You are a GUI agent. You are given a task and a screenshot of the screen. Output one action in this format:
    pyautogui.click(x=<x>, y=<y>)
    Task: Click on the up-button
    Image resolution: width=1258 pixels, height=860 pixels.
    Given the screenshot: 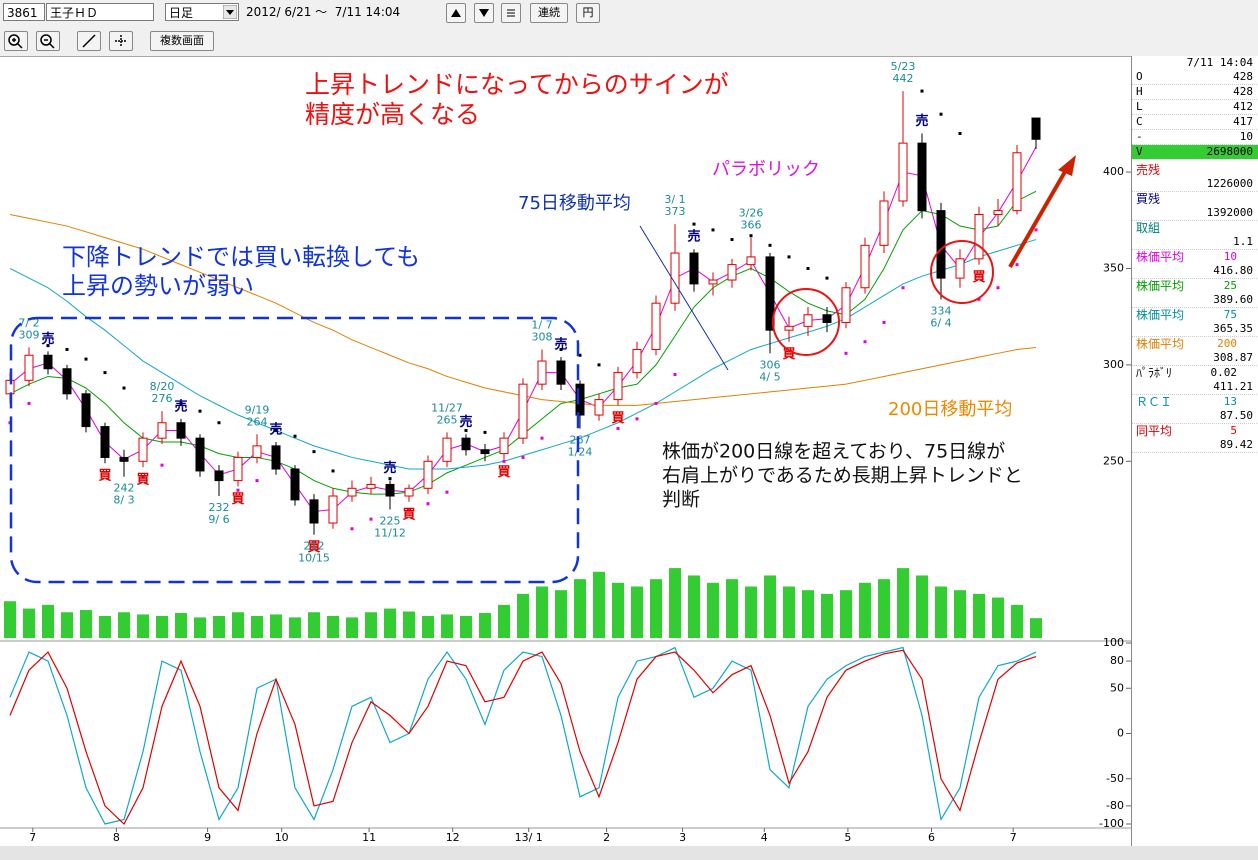 What is the action you would take?
    pyautogui.click(x=456, y=13)
    